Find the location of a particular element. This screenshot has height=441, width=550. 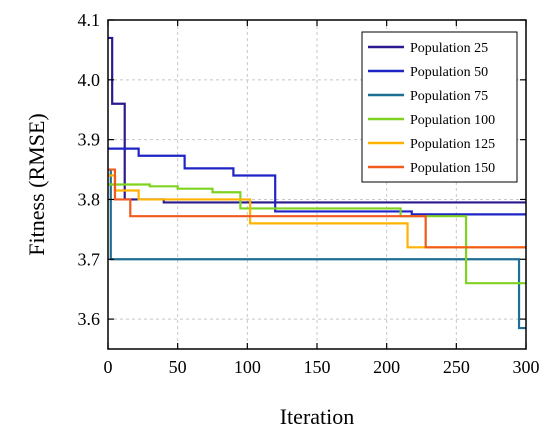

legend-label: Population 100 is located at coordinates (452, 120).